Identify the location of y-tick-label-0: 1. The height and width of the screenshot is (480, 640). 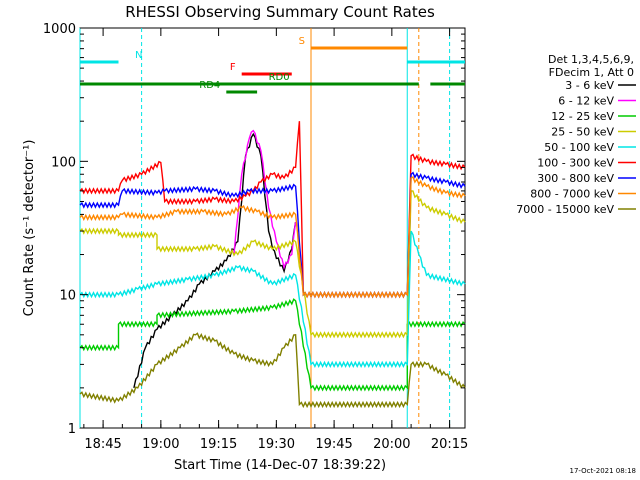
(72, 429).